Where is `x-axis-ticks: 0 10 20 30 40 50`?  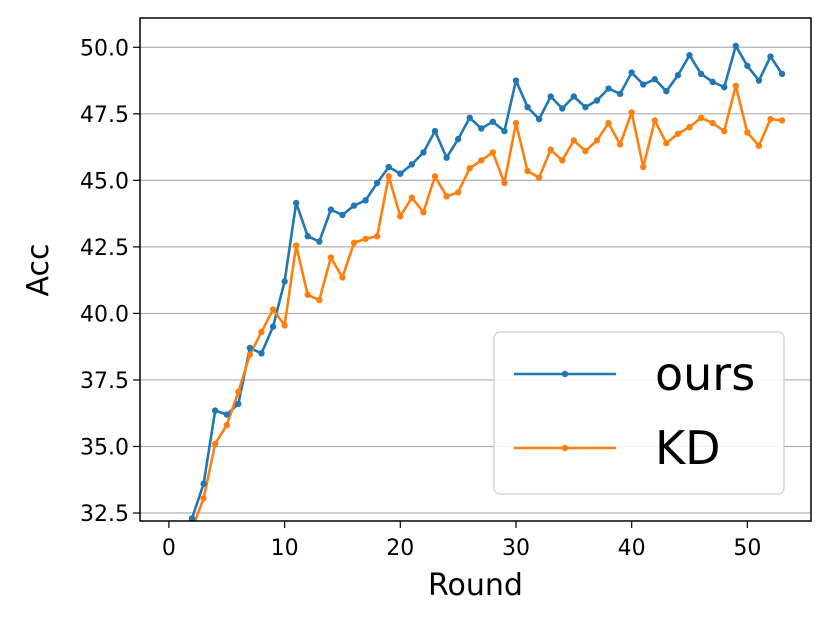
x-axis-ticks: 0 10 20 30 40 50 is located at coordinates (461, 541).